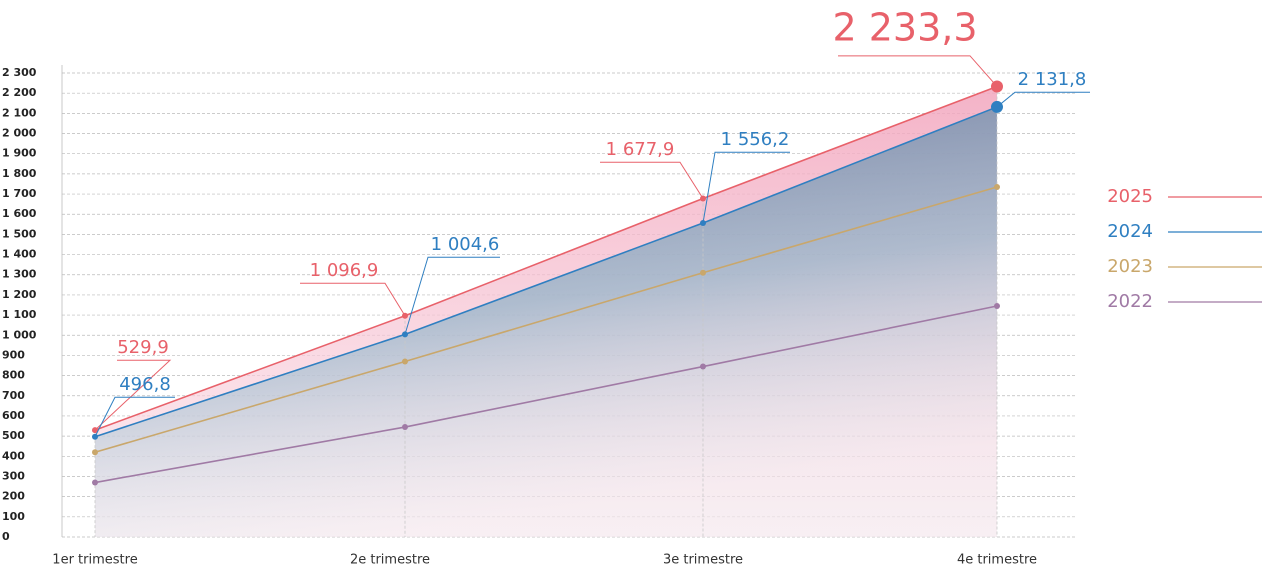 This screenshot has width=1266, height=572. What do you see at coordinates (13, 435) in the screenshot?
I see `y-tick-label: 500` at bounding box center [13, 435].